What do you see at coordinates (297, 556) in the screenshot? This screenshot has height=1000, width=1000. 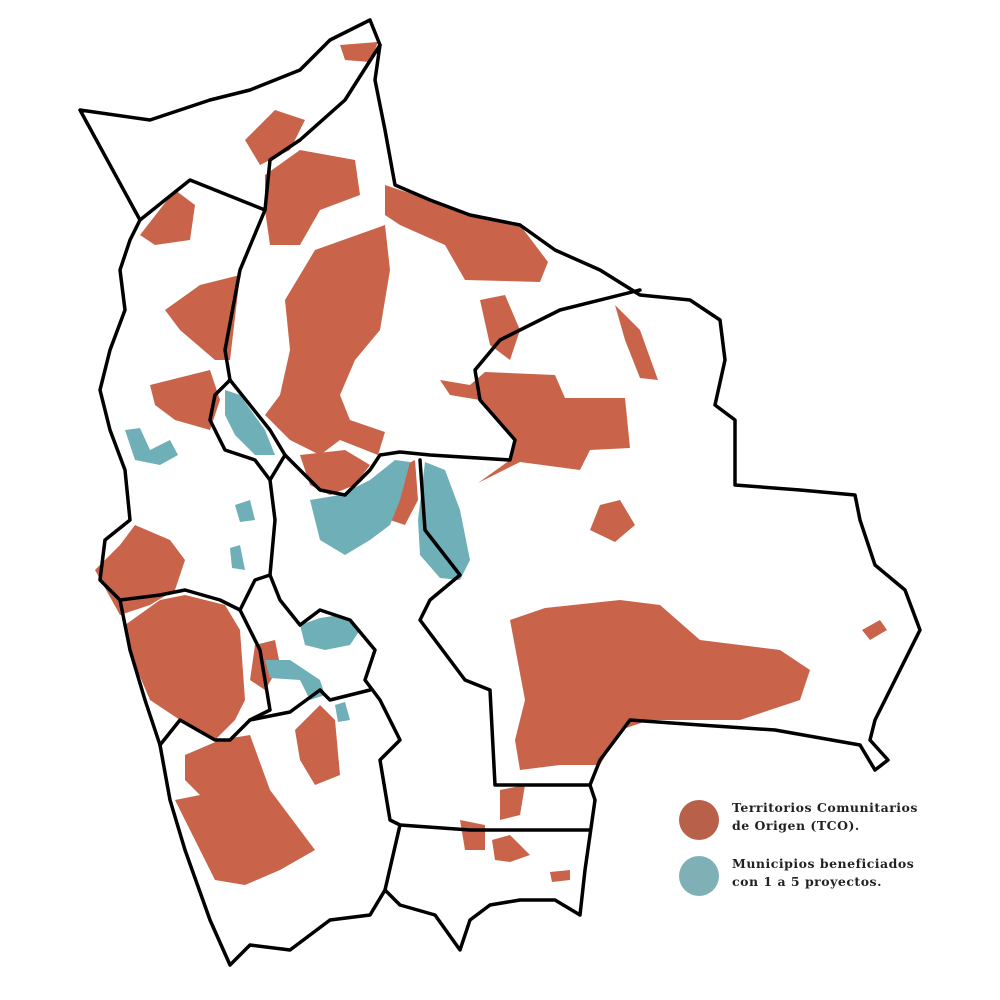 I see `municipality-areas` at bounding box center [297, 556].